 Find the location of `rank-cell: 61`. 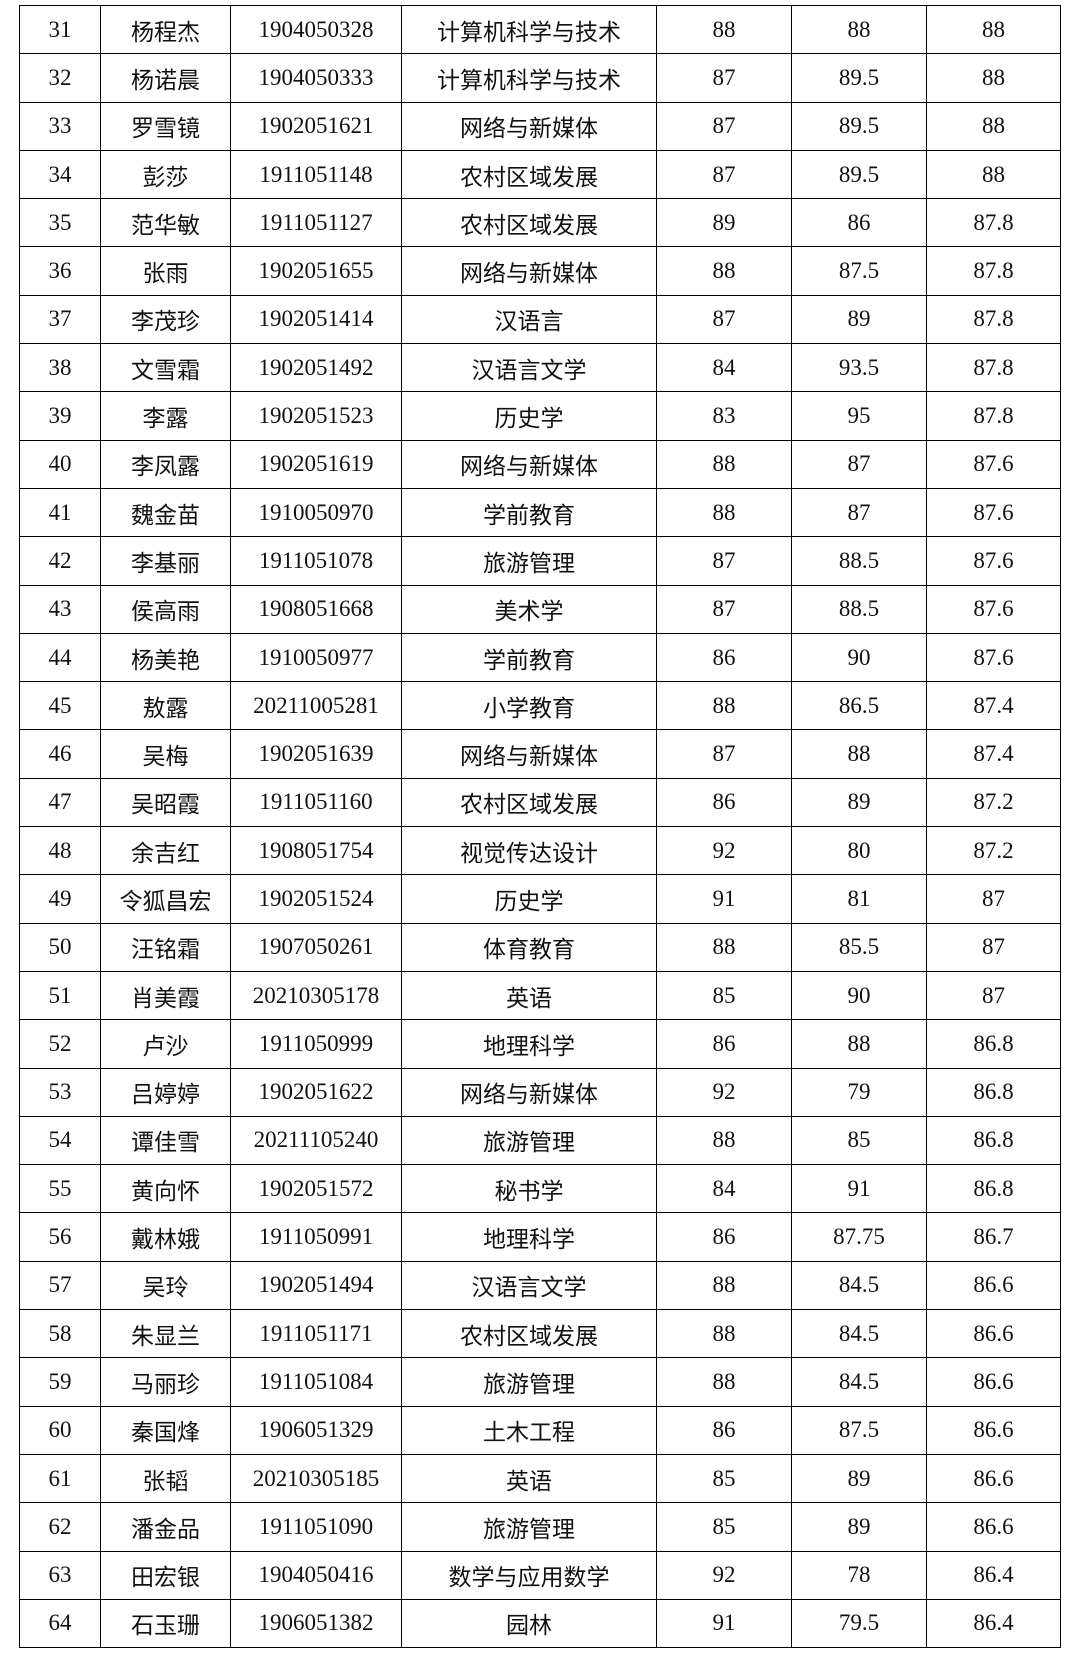

rank-cell: 61 is located at coordinates (60, 1478).